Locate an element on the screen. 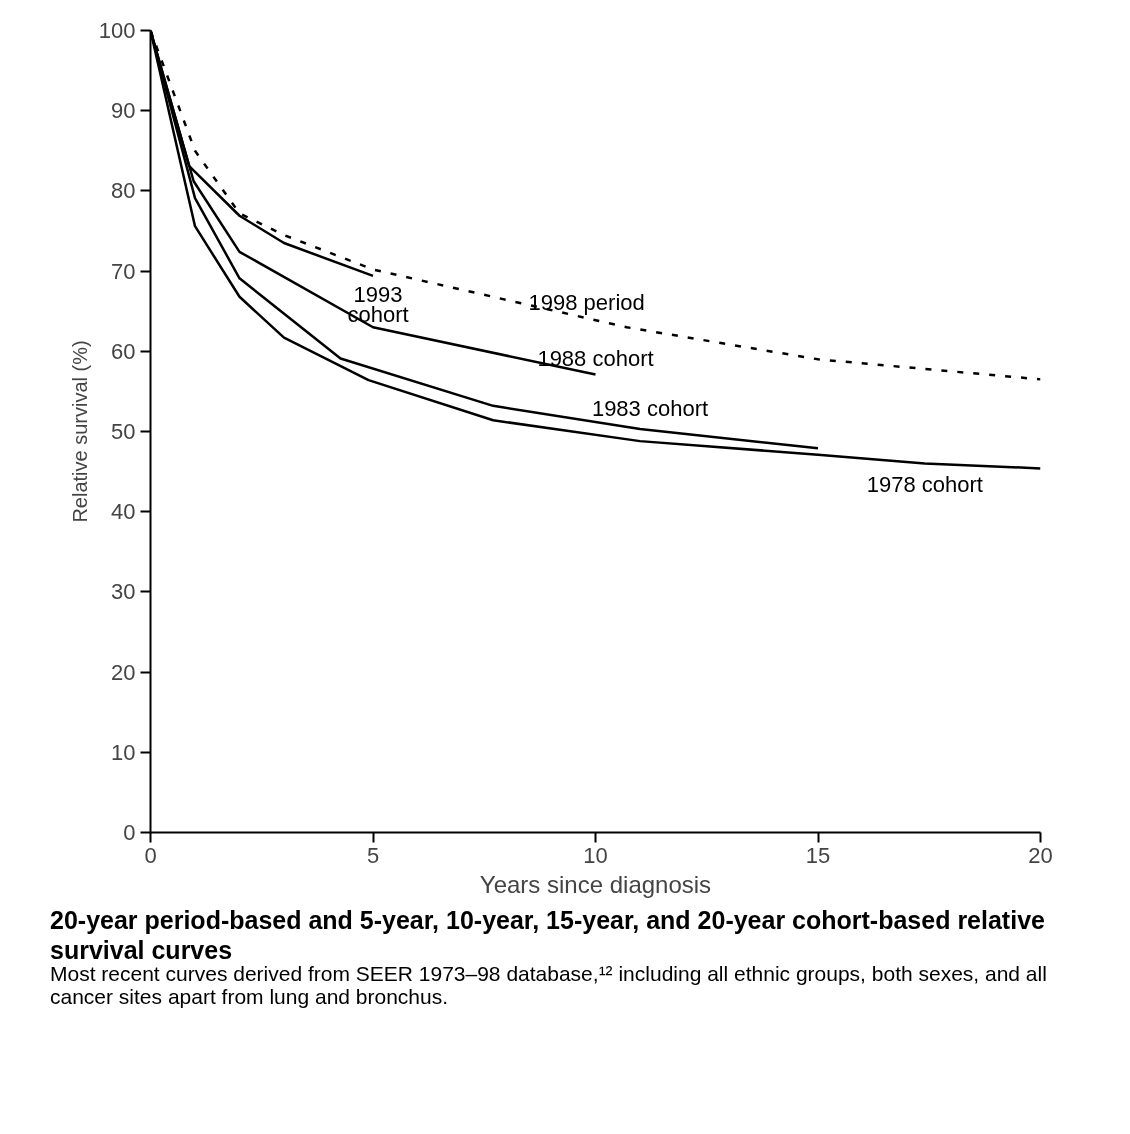 The image size is (1130, 1134). y-tick-label: 100 is located at coordinates (117, 30).